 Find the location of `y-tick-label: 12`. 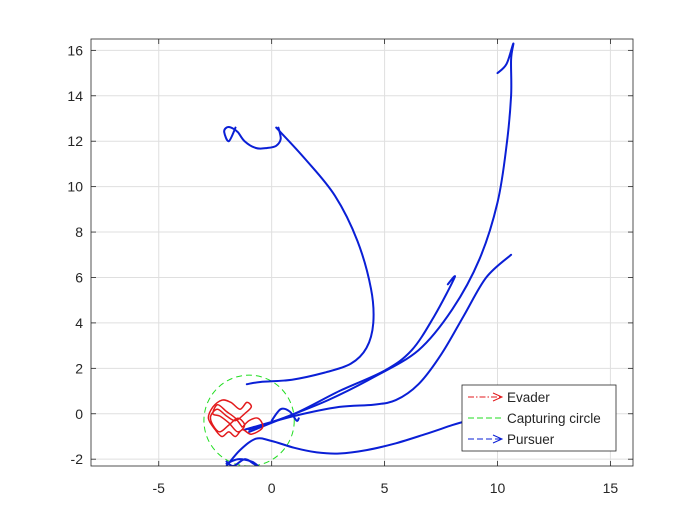

y-tick-label: 12 is located at coordinates (75, 141).